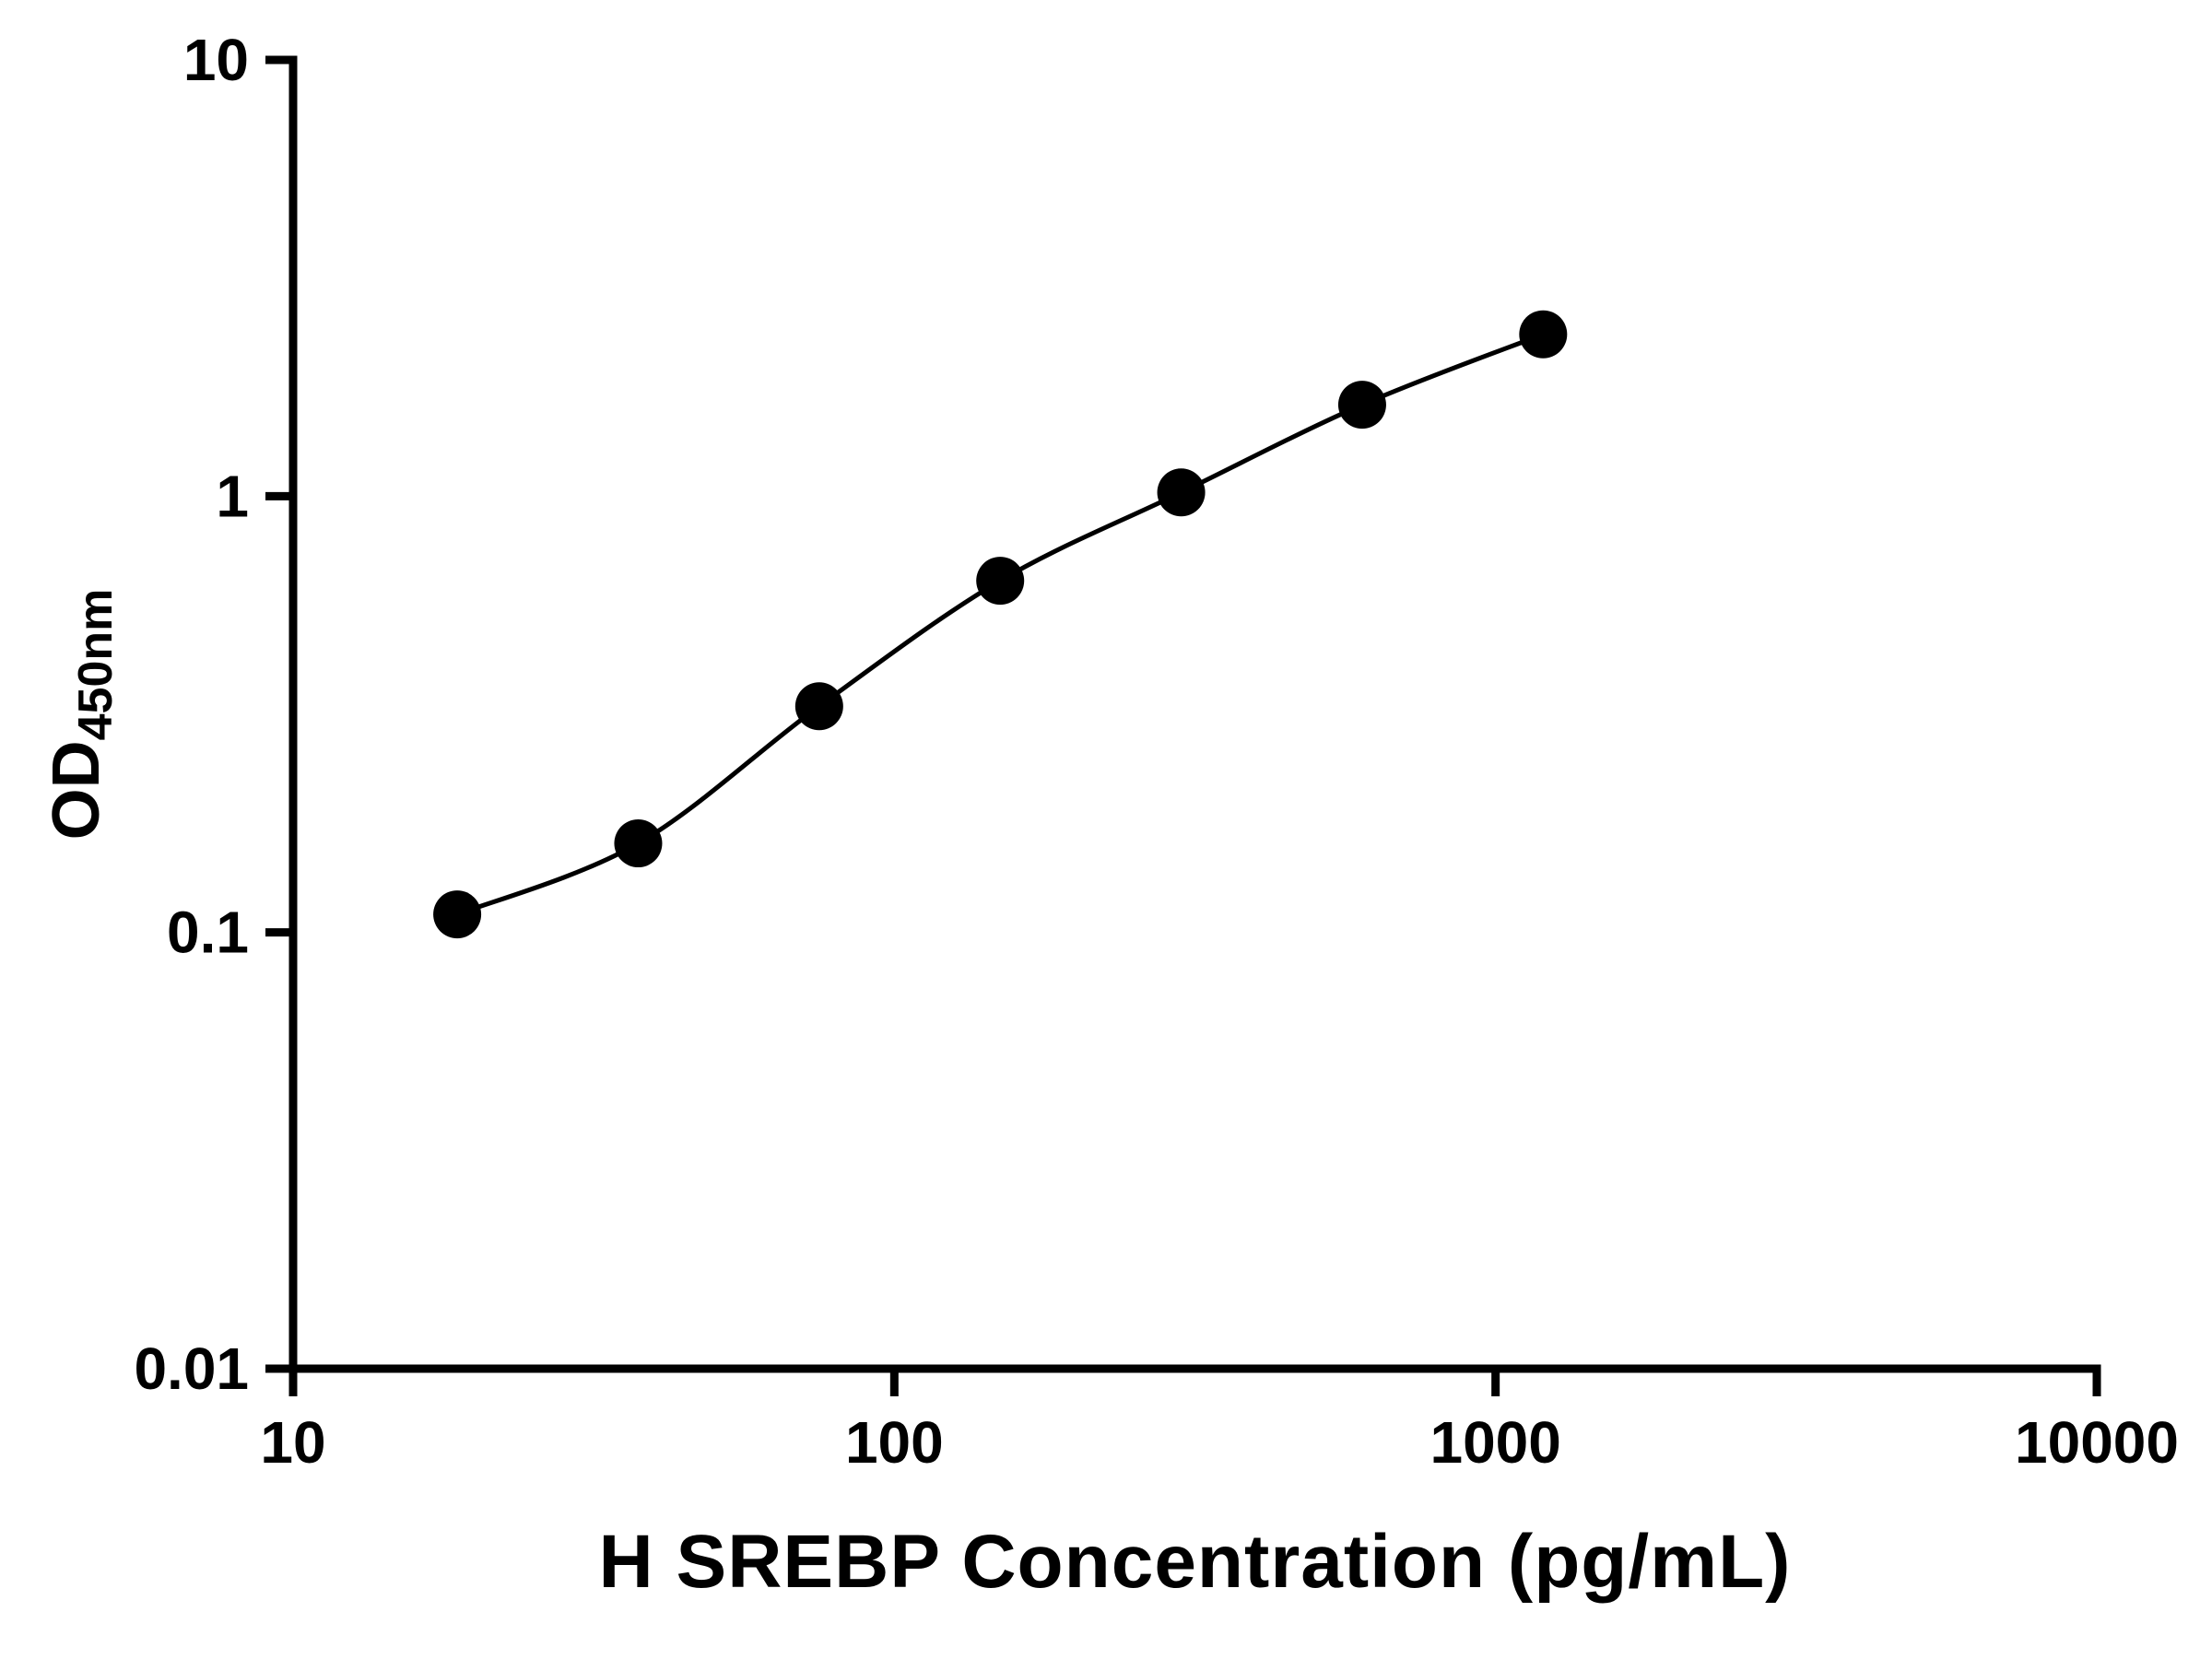  Describe the element at coordinates (894, 1442) in the screenshot. I see `x-tick-label: 100` at that location.